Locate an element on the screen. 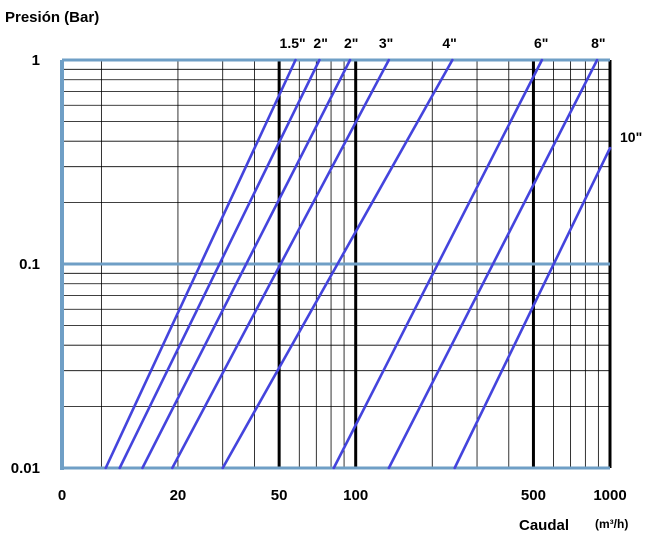 Image resolution: width=651 pixels, height=541 pixels. series-label-0: 1.5" is located at coordinates (293, 43).